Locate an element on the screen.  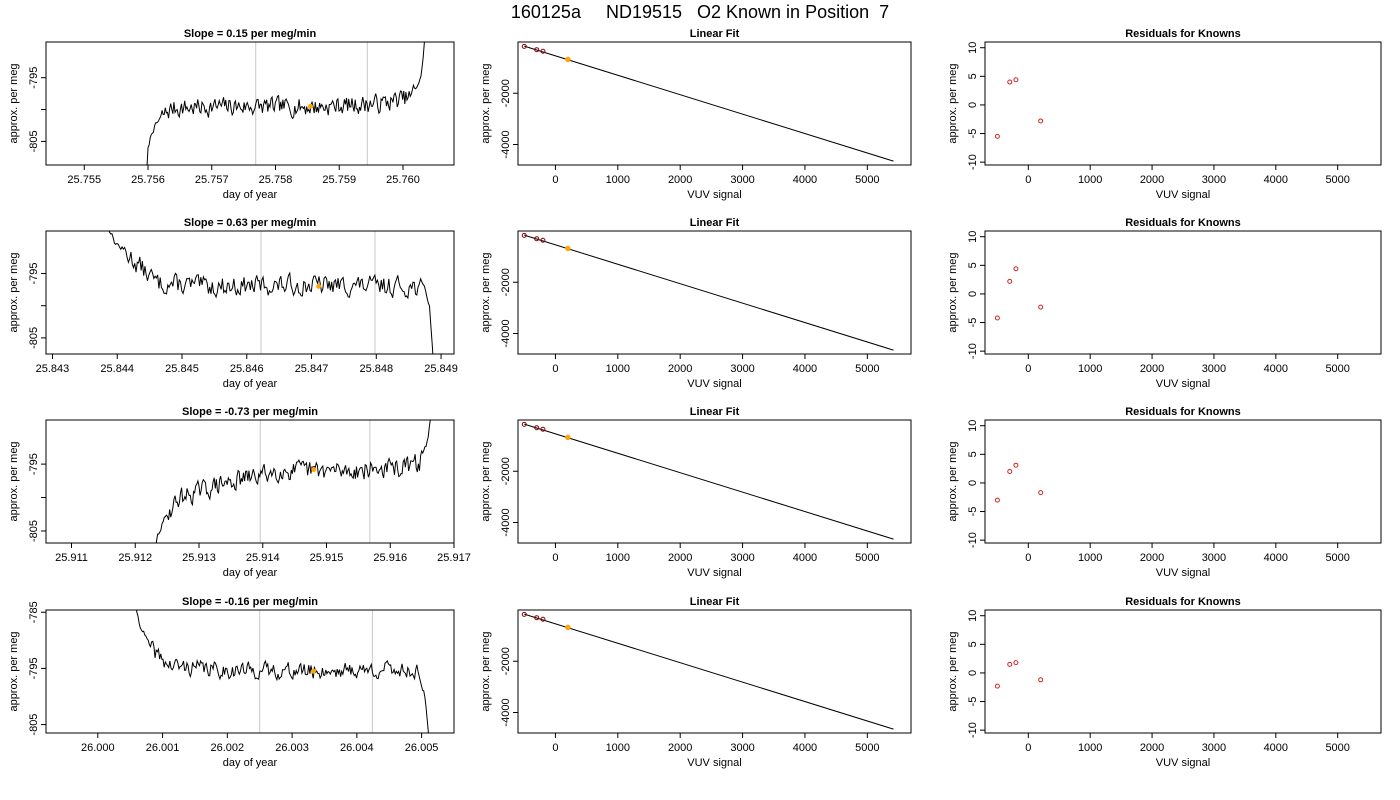
x-tick-label: 26.005 is located at coordinates (422, 748).